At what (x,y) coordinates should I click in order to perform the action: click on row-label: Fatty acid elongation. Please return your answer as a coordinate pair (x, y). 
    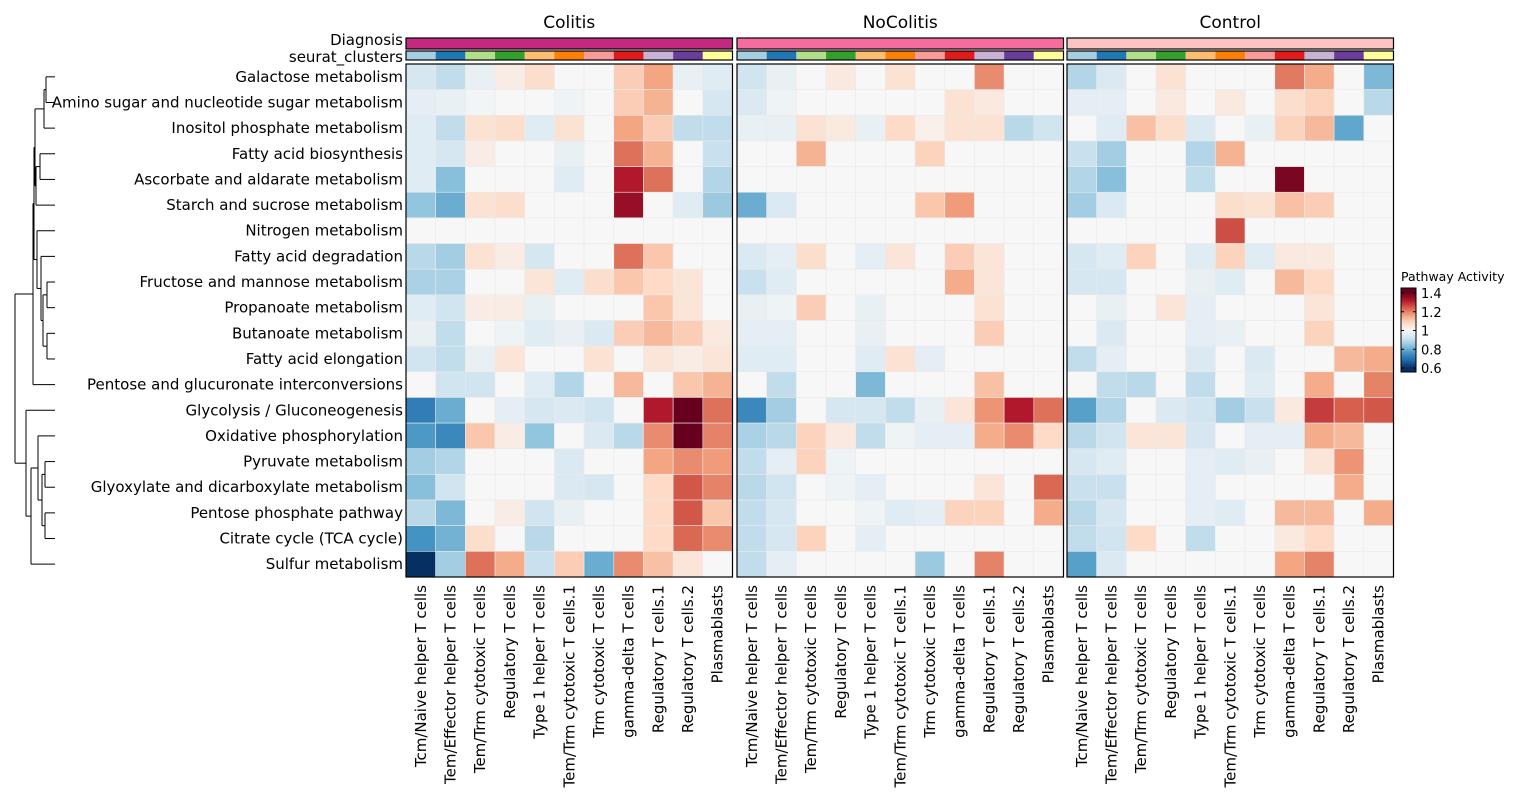
    Looking at the image, I should click on (324, 359).